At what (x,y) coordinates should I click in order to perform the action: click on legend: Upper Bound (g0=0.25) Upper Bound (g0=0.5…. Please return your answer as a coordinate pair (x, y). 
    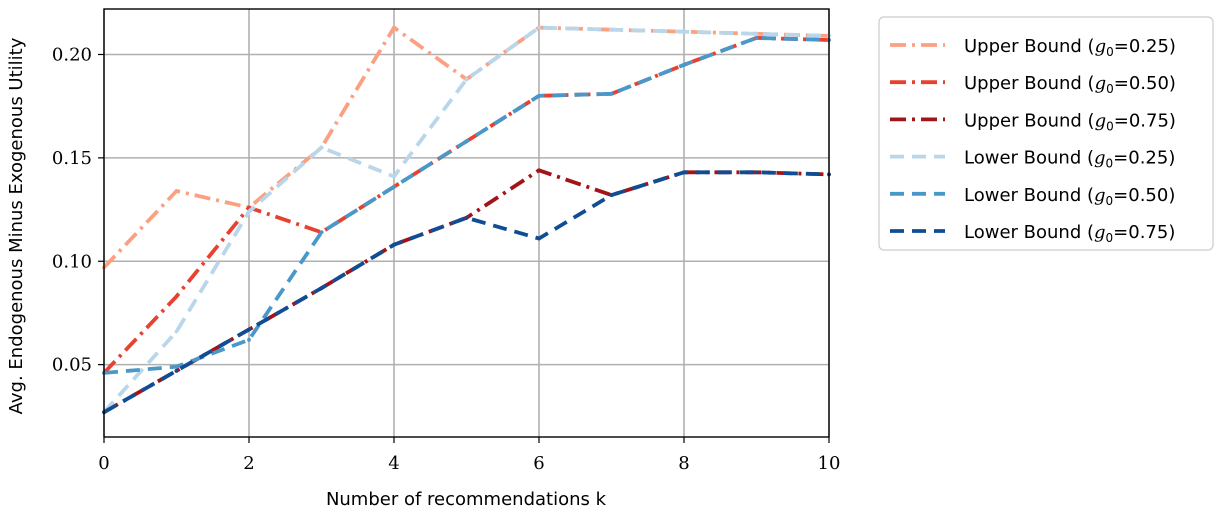
    Looking at the image, I should click on (1046, 133).